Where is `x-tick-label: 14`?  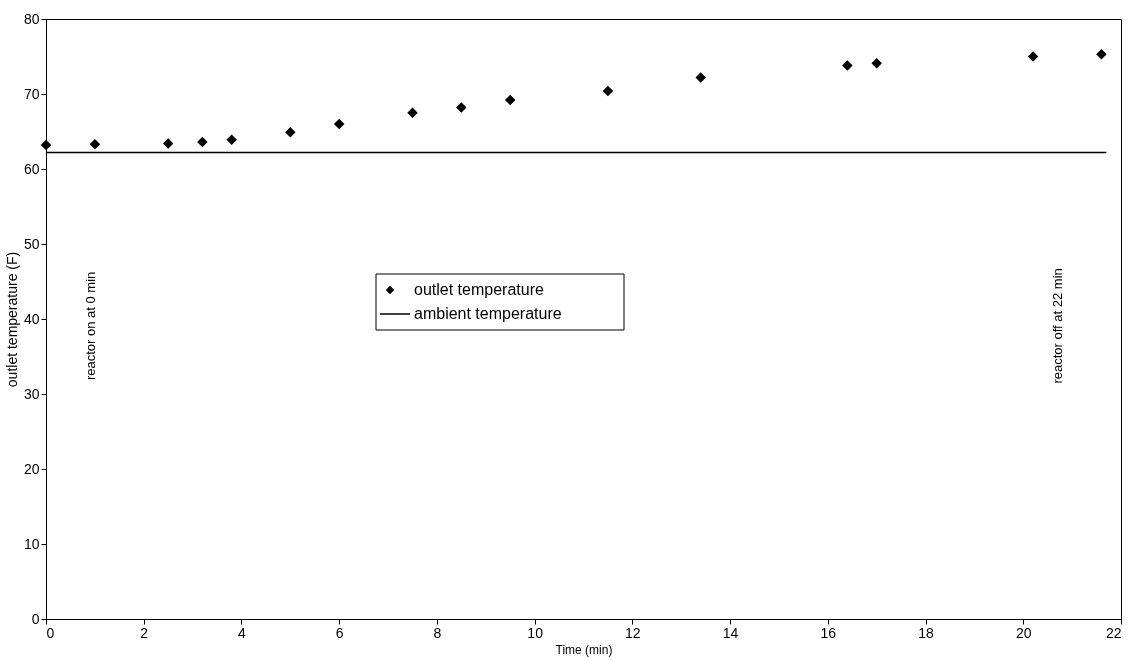
x-tick-label: 14 is located at coordinates (730, 632).